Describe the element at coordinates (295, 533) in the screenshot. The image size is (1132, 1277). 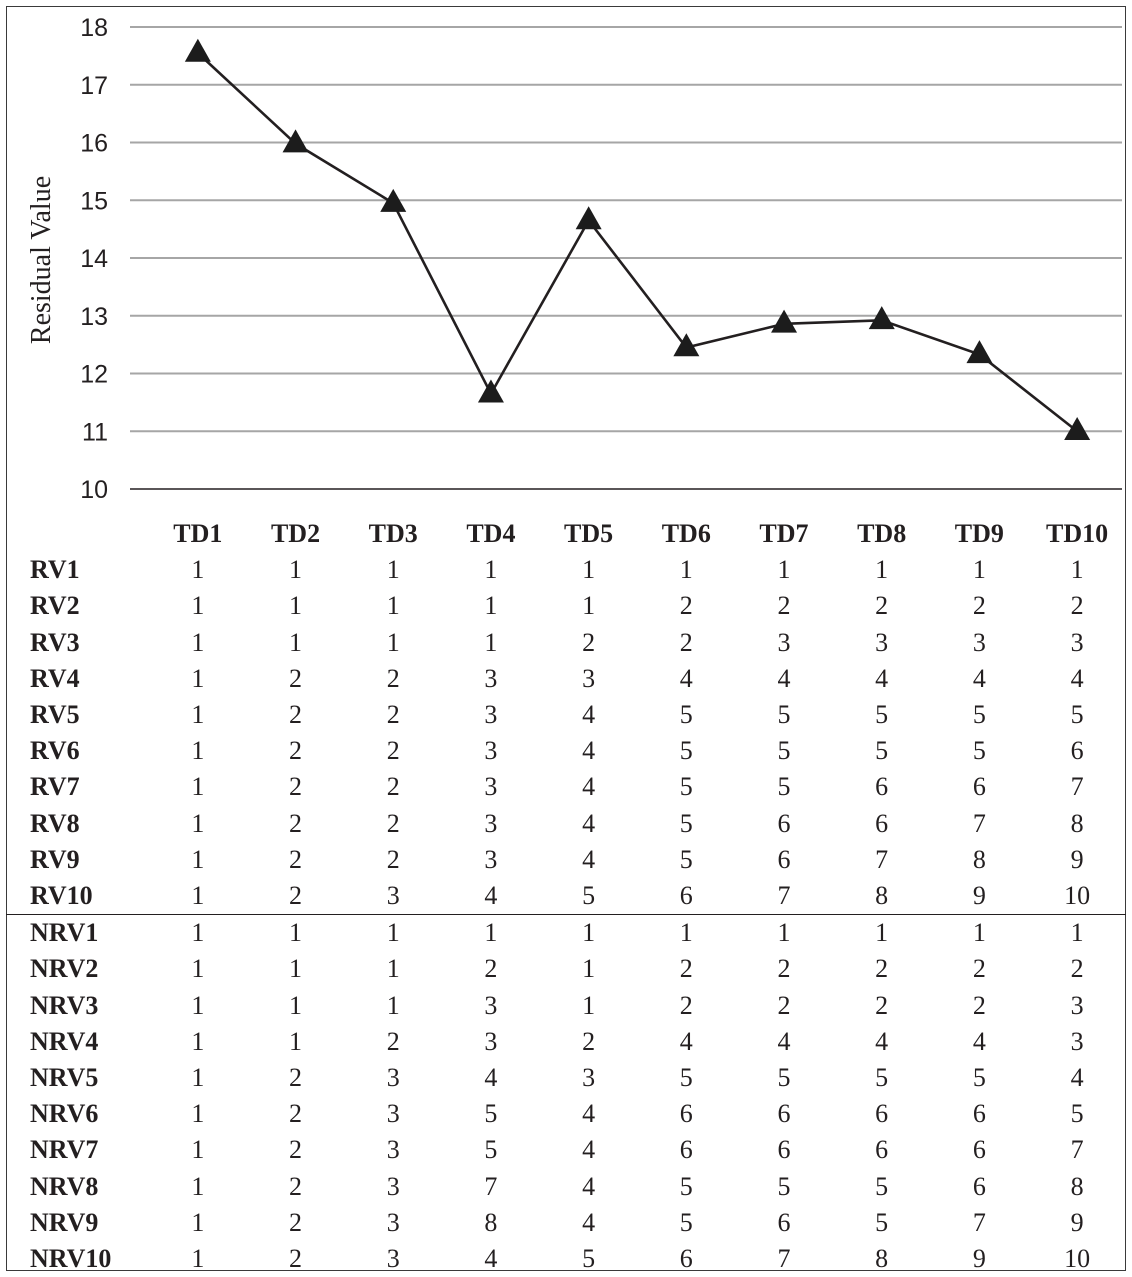
I see `column-header-td2: TD2` at that location.